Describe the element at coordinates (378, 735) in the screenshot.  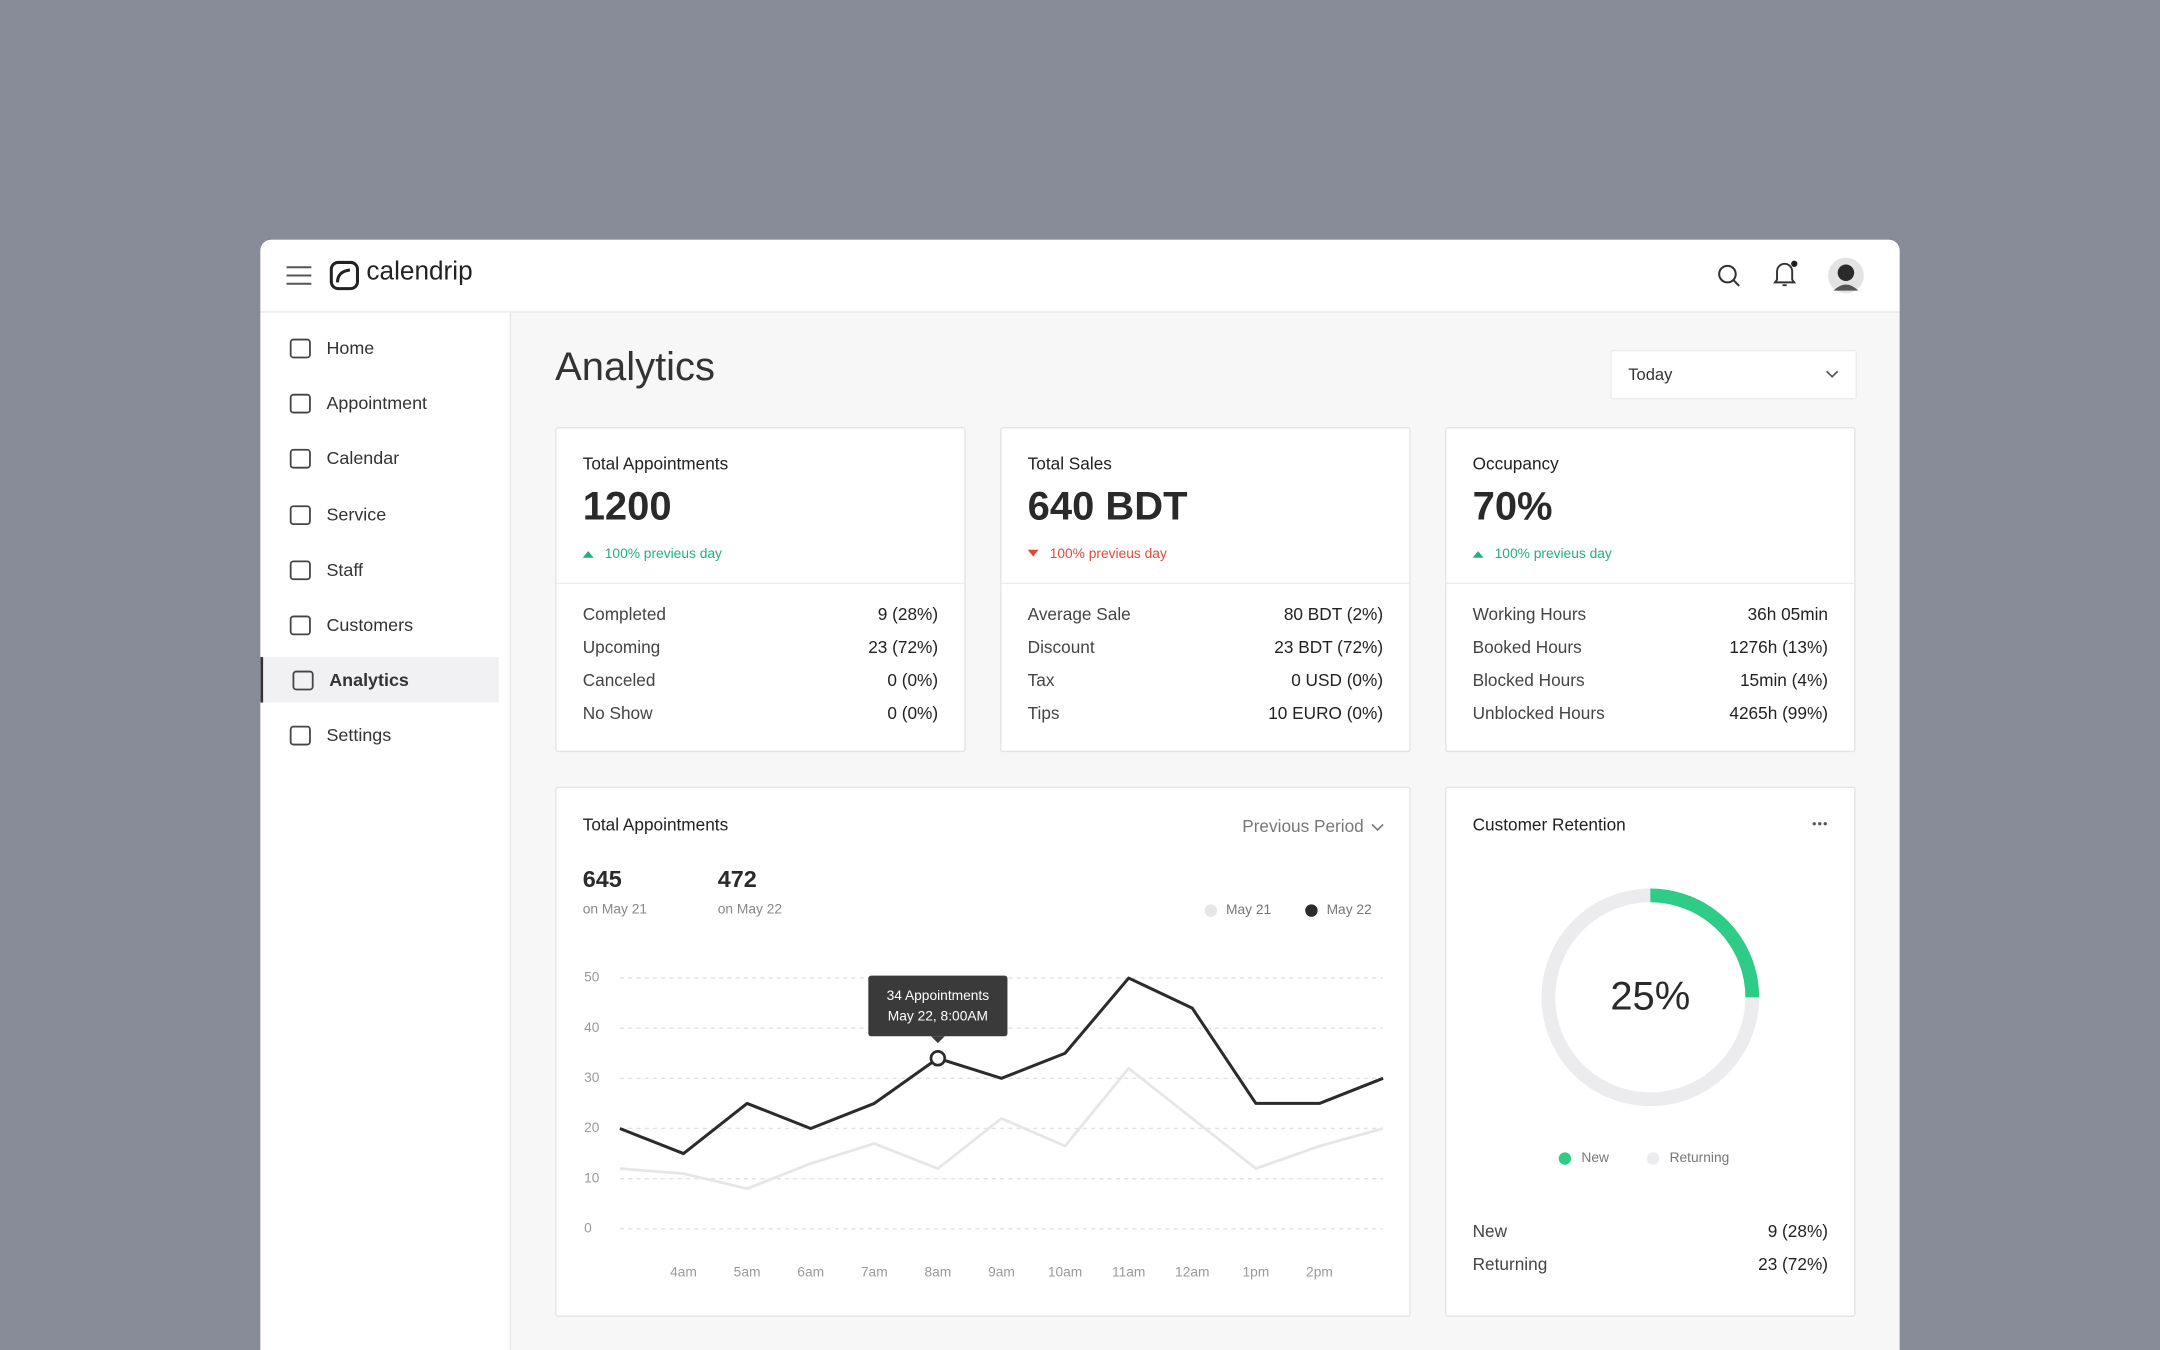
I see `nav-item: Settings` at that location.